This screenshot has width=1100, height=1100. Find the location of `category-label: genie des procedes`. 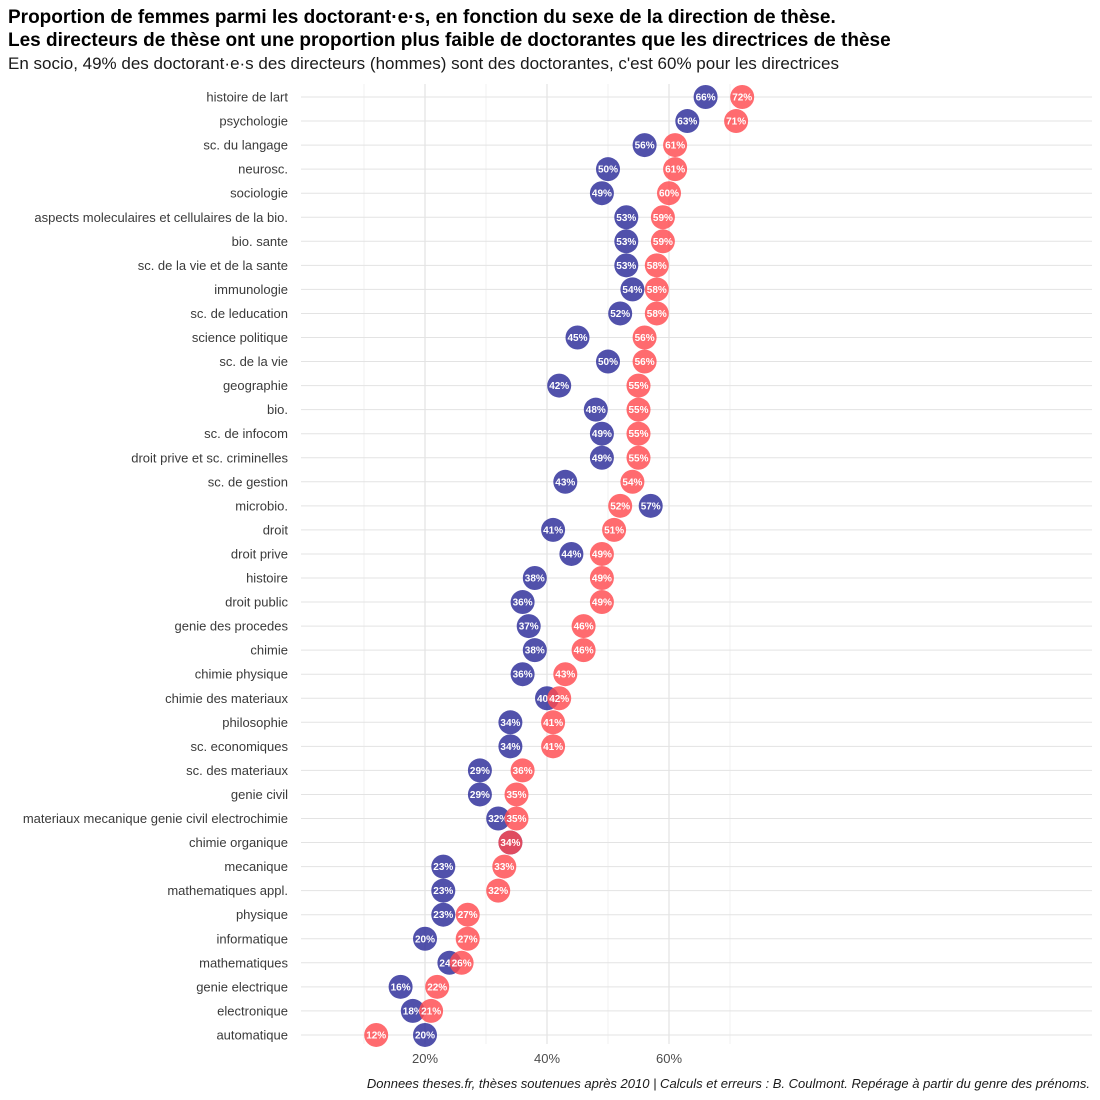

category-label: genie des procedes is located at coordinates (232, 626).